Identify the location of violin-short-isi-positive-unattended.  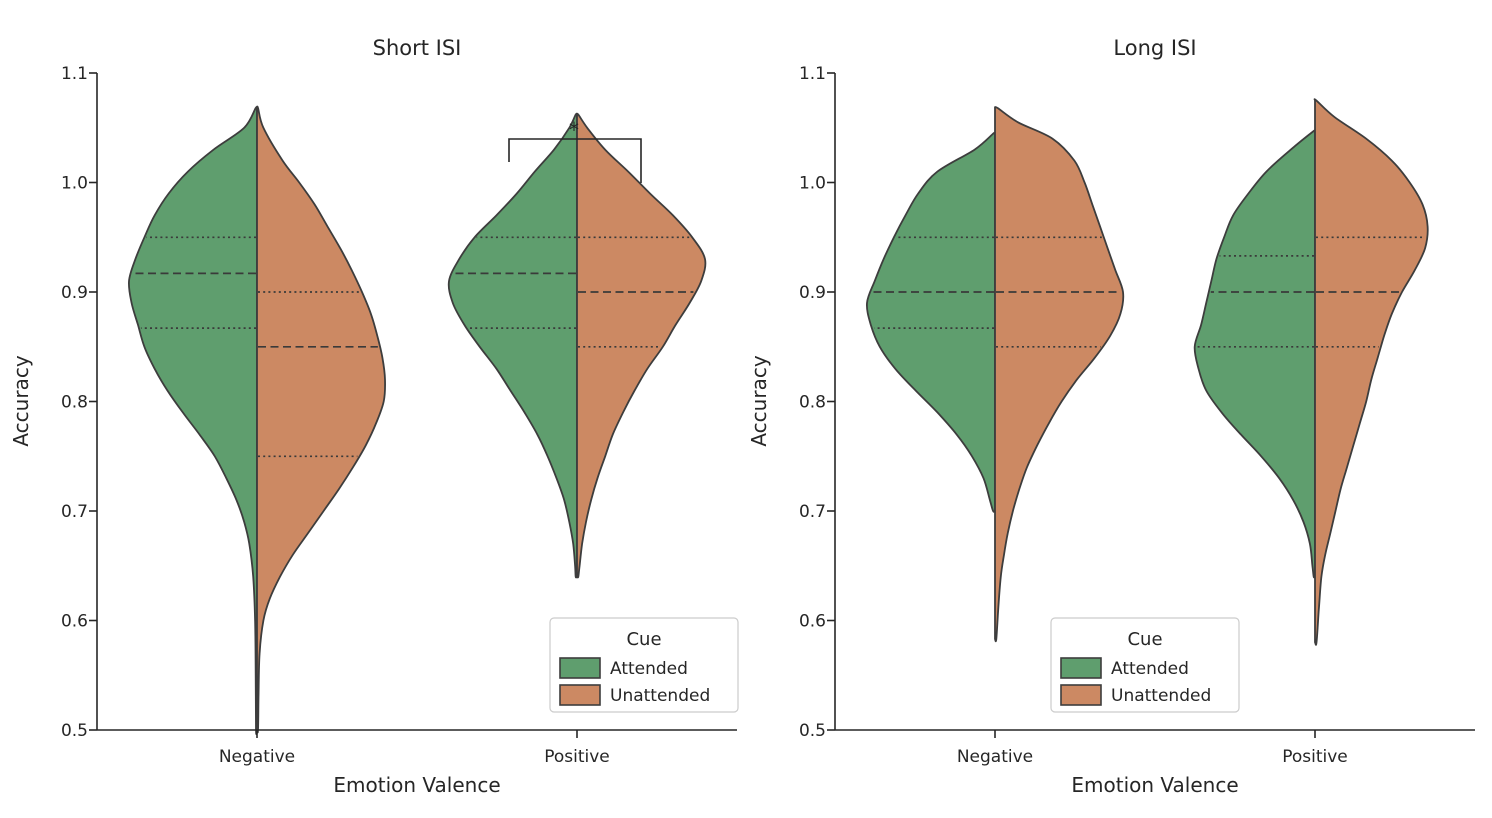
(641, 345).